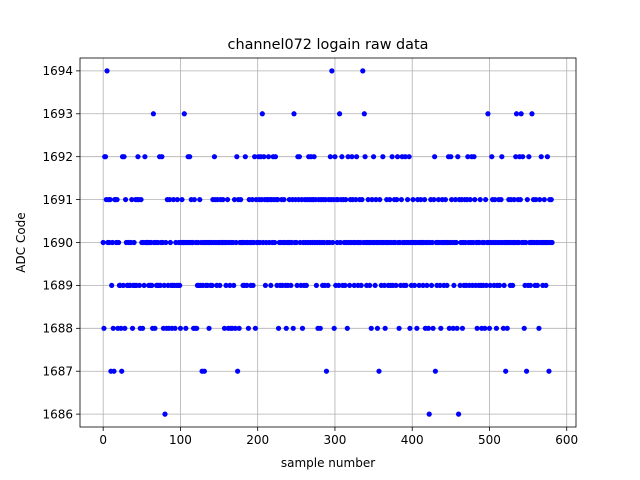  I want to click on y-tick-label: 1692, so click(57, 157).